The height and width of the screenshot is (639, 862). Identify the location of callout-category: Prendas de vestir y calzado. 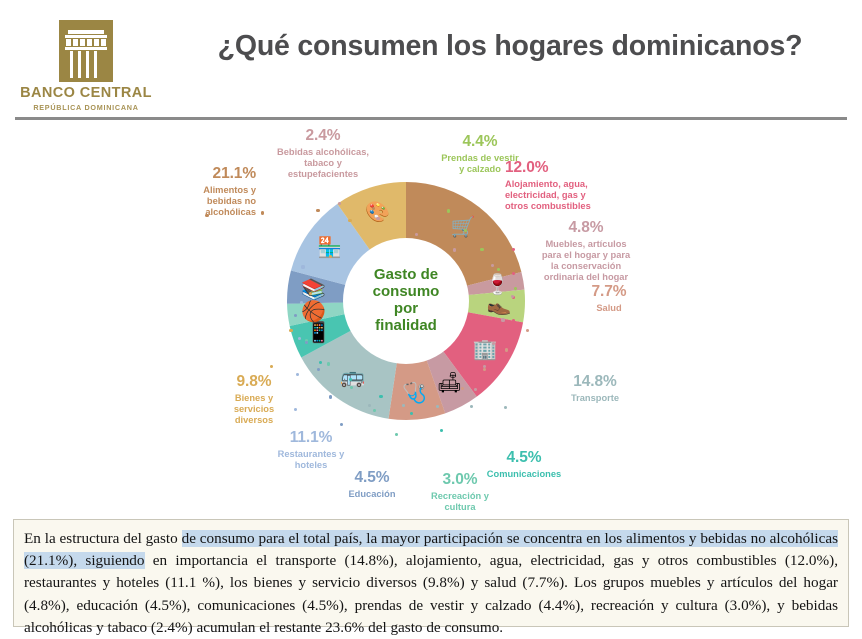
(480, 163).